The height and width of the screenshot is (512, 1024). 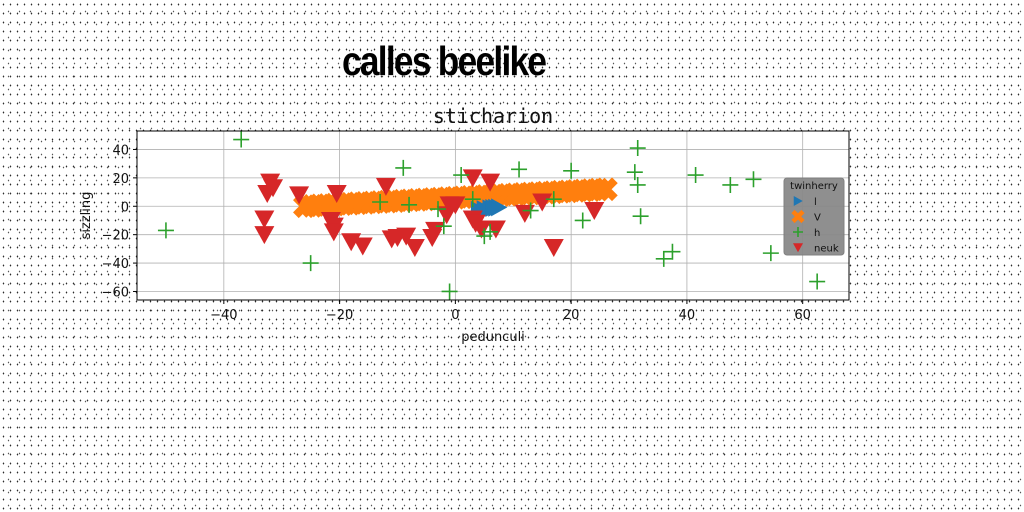 What do you see at coordinates (687, 315) in the screenshot?
I see `x-tick-label: 40` at bounding box center [687, 315].